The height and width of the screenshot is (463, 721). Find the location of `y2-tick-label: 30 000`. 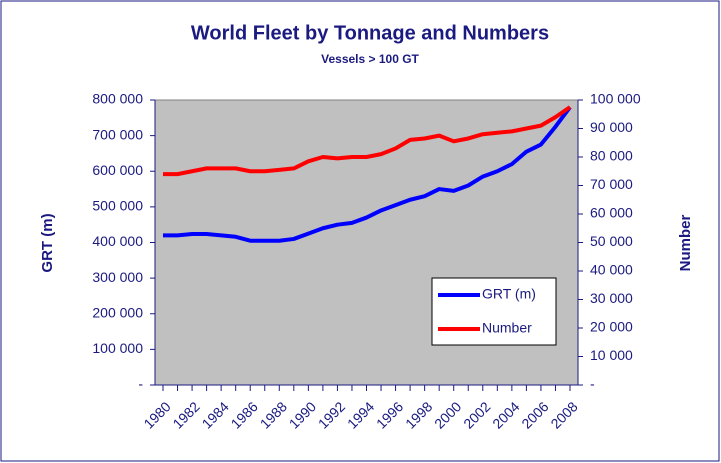

y2-tick-label: 30 000 is located at coordinates (611, 298).